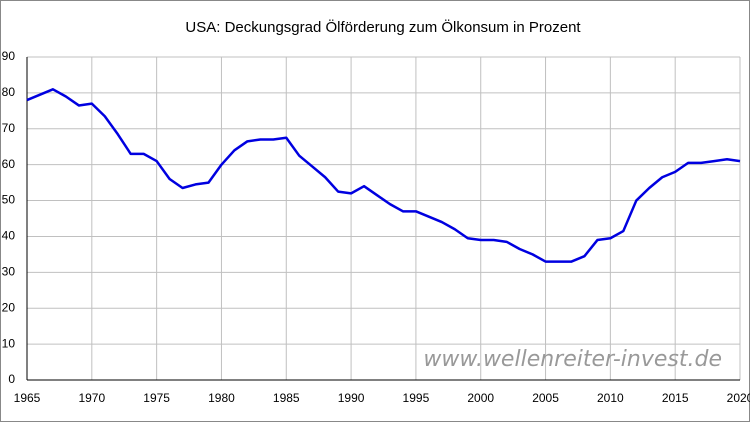  What do you see at coordinates (9, 272) in the screenshot?
I see `y-tick-label: 30` at bounding box center [9, 272].